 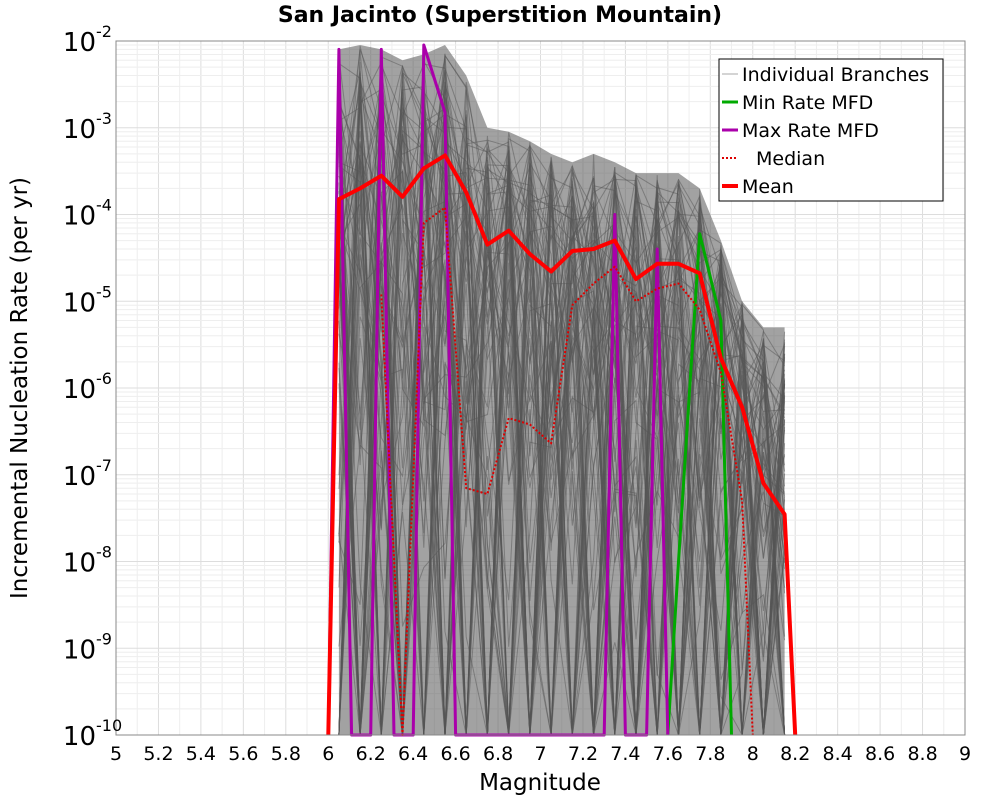 What do you see at coordinates (768, 187) in the screenshot?
I see `legend-label: Mean` at bounding box center [768, 187].